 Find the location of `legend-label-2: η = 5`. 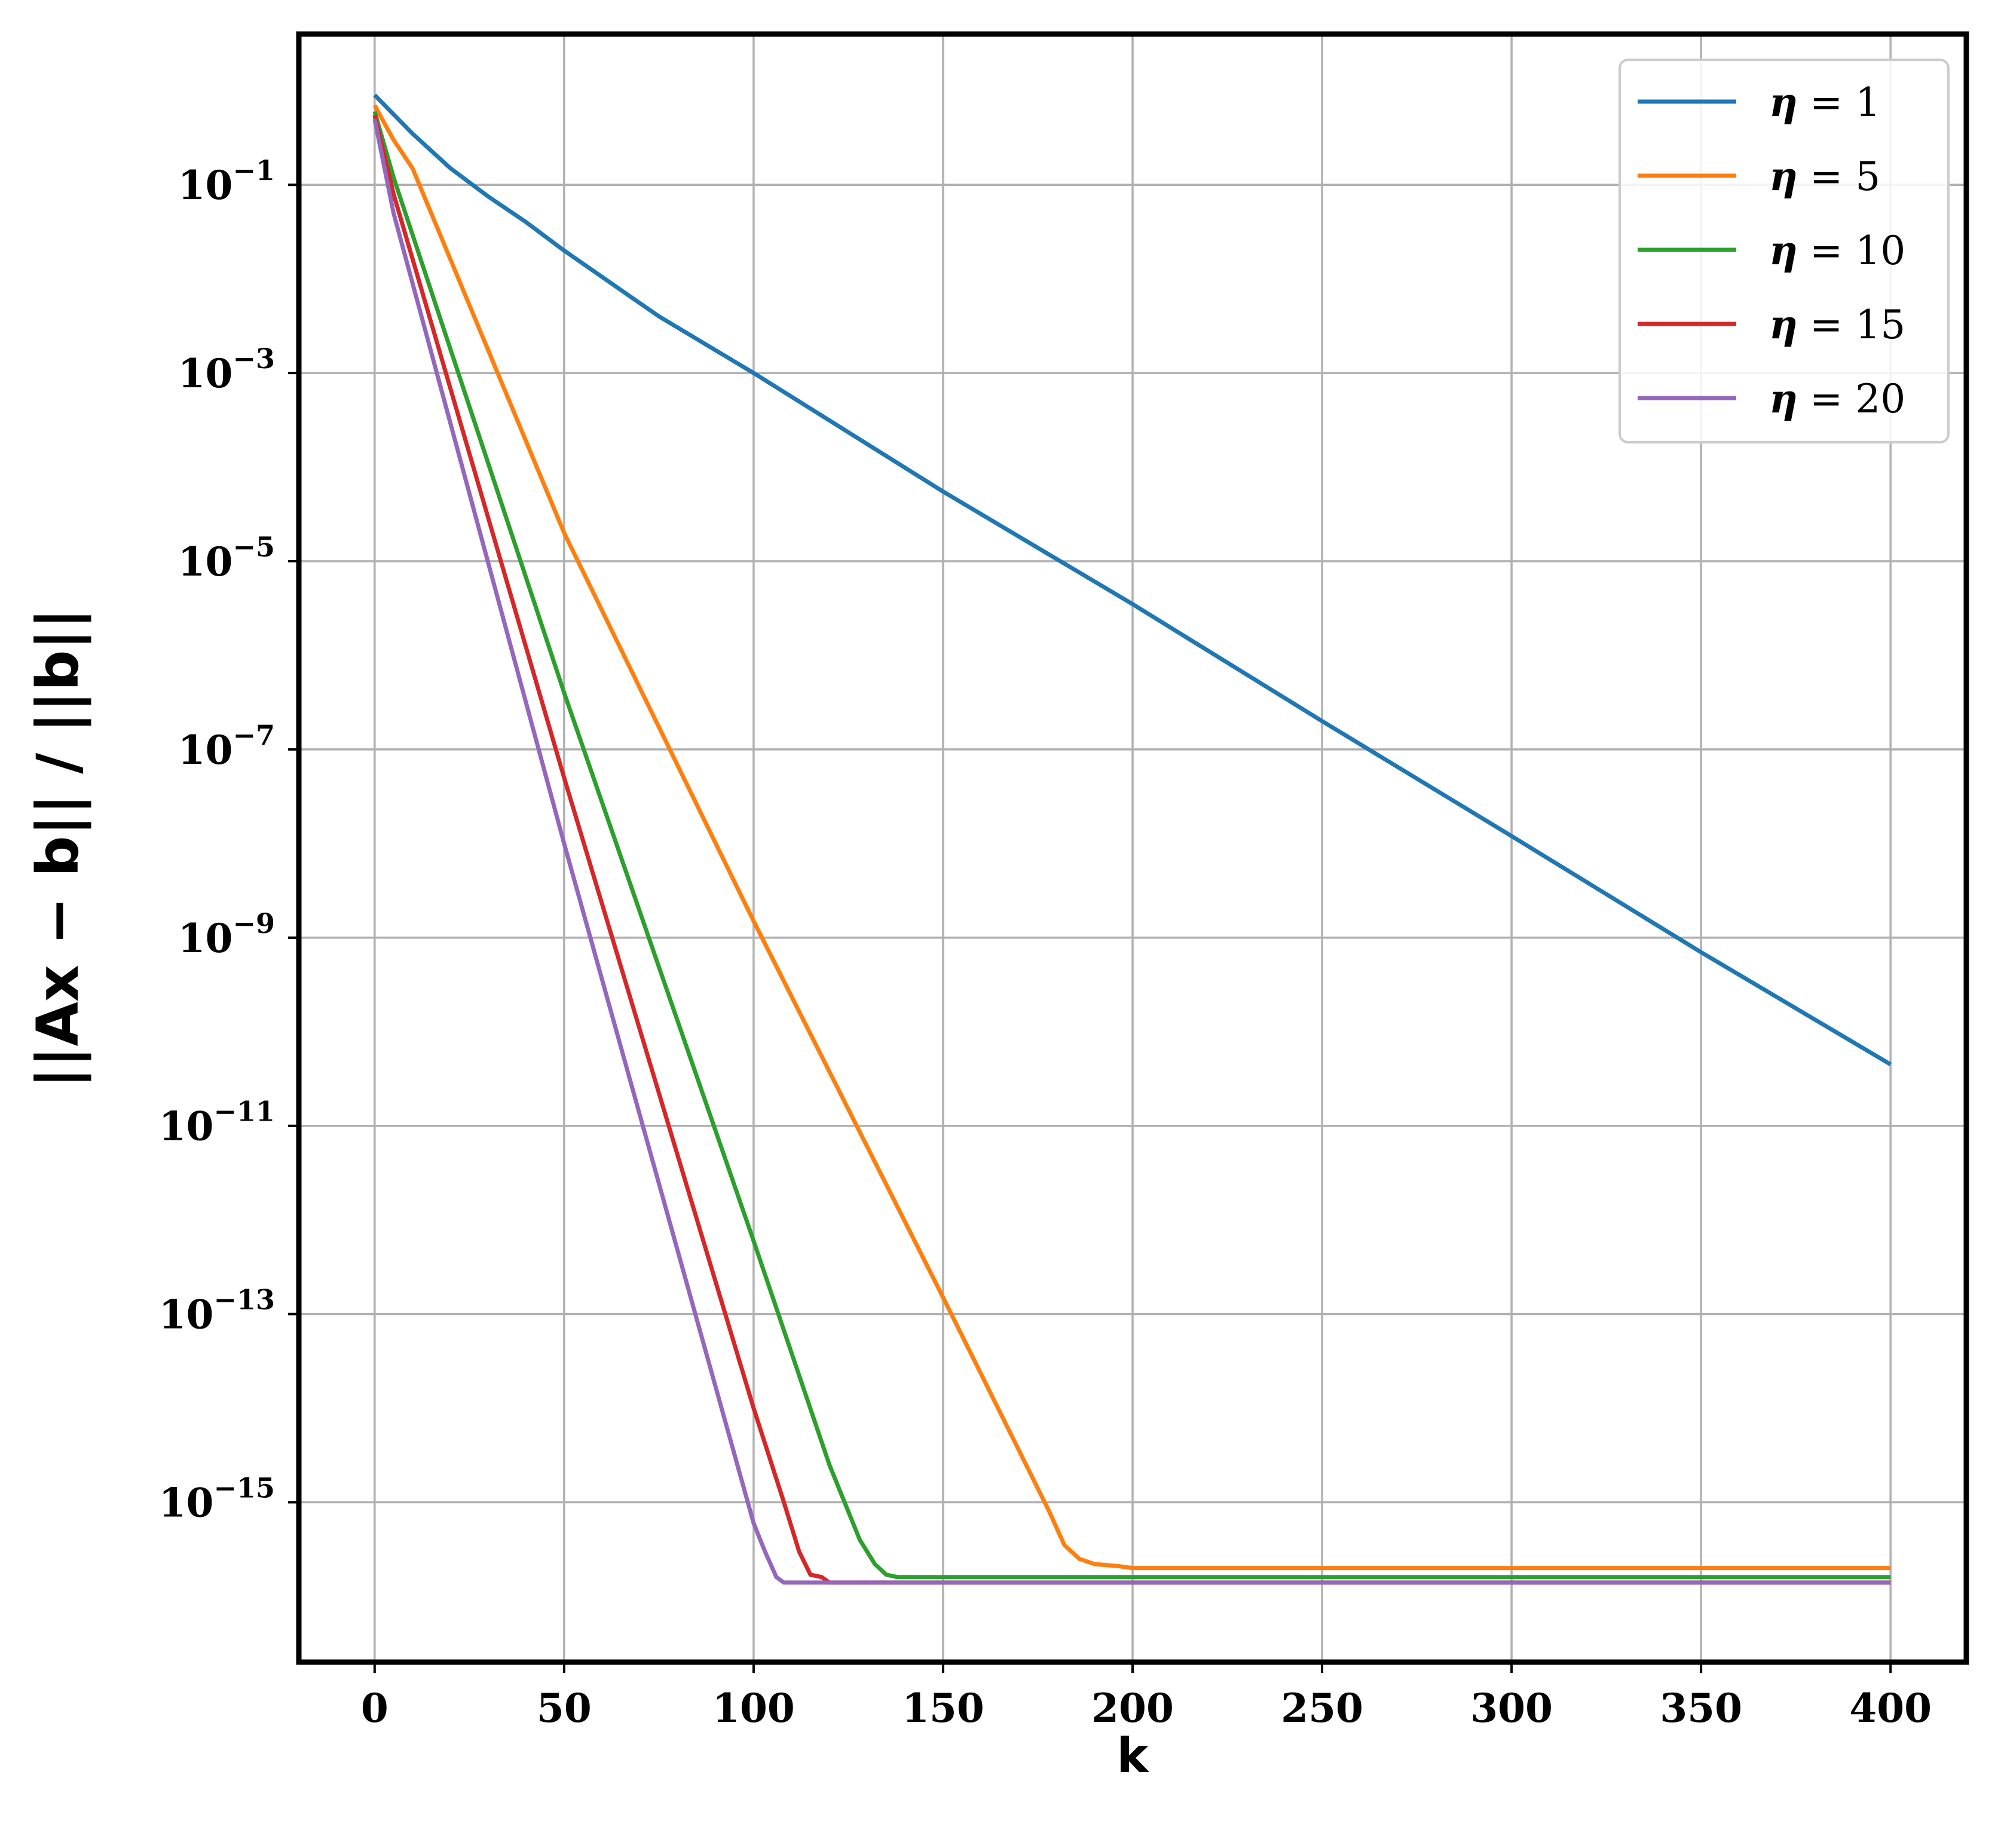

legend-label-2: η = 5 is located at coordinates (1824, 176).